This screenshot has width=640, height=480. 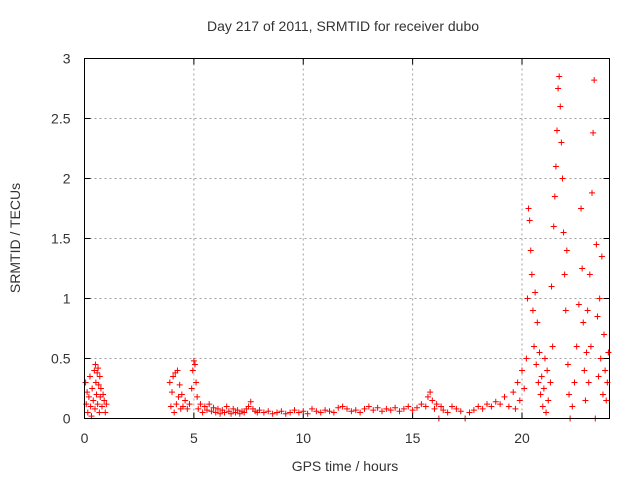 What do you see at coordinates (522, 438) in the screenshot?
I see `x-tick-label: 20` at bounding box center [522, 438].